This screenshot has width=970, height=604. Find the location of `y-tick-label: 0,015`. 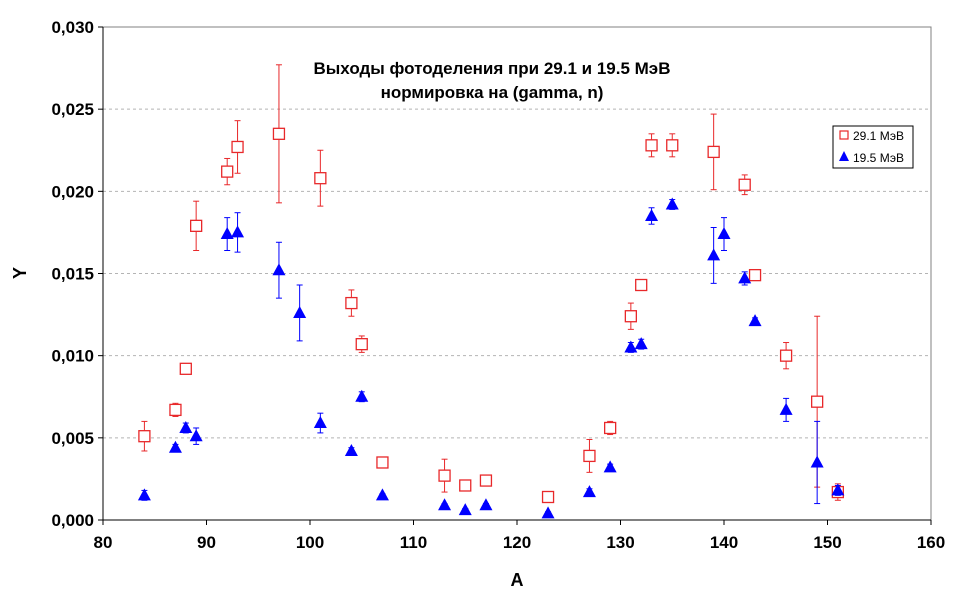

y-tick-label: 0,015 is located at coordinates (72, 274).